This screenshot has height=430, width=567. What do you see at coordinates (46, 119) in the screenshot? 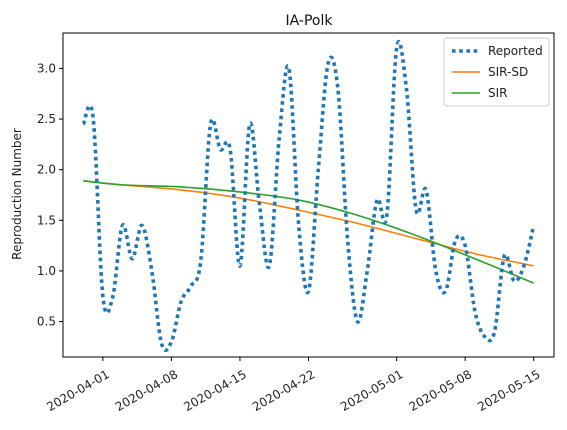
I see `y-tick-label: 2.5` at bounding box center [46, 119].